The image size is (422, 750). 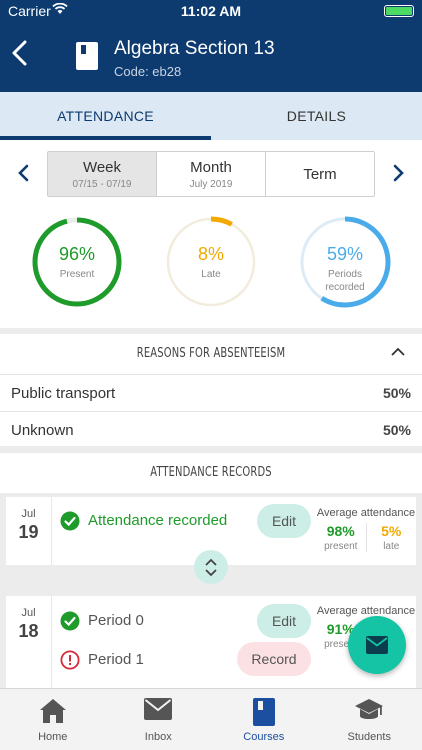 What do you see at coordinates (194, 48) in the screenshot?
I see `page-title: Algebra Section 13` at bounding box center [194, 48].